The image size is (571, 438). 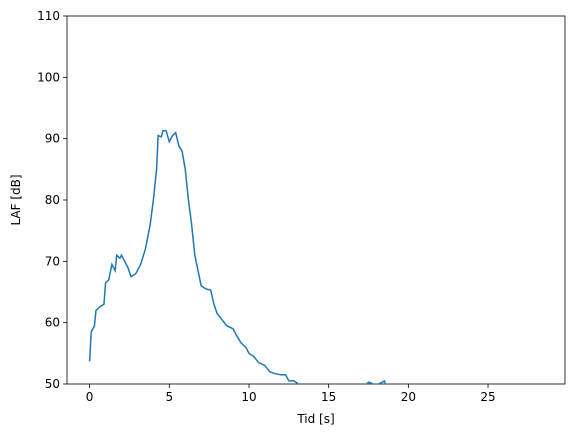 I want to click on y-tick-label: 60, so click(x=52, y=323).